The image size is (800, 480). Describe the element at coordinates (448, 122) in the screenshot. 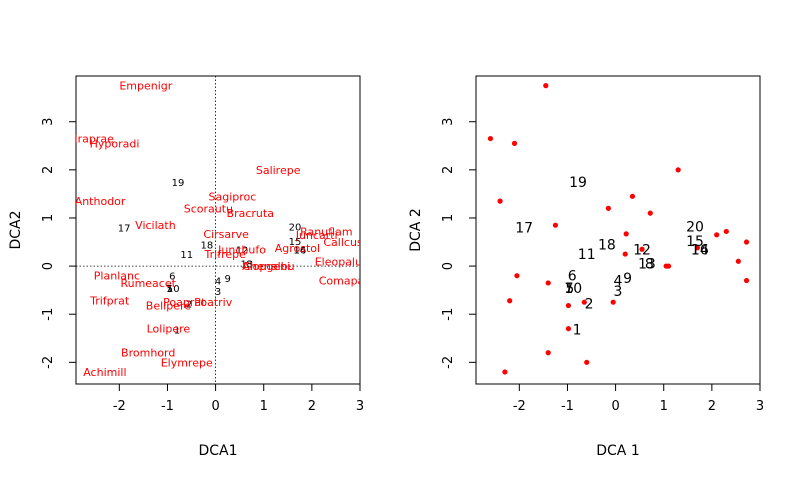

I see `y-tick-label: 3` at that location.